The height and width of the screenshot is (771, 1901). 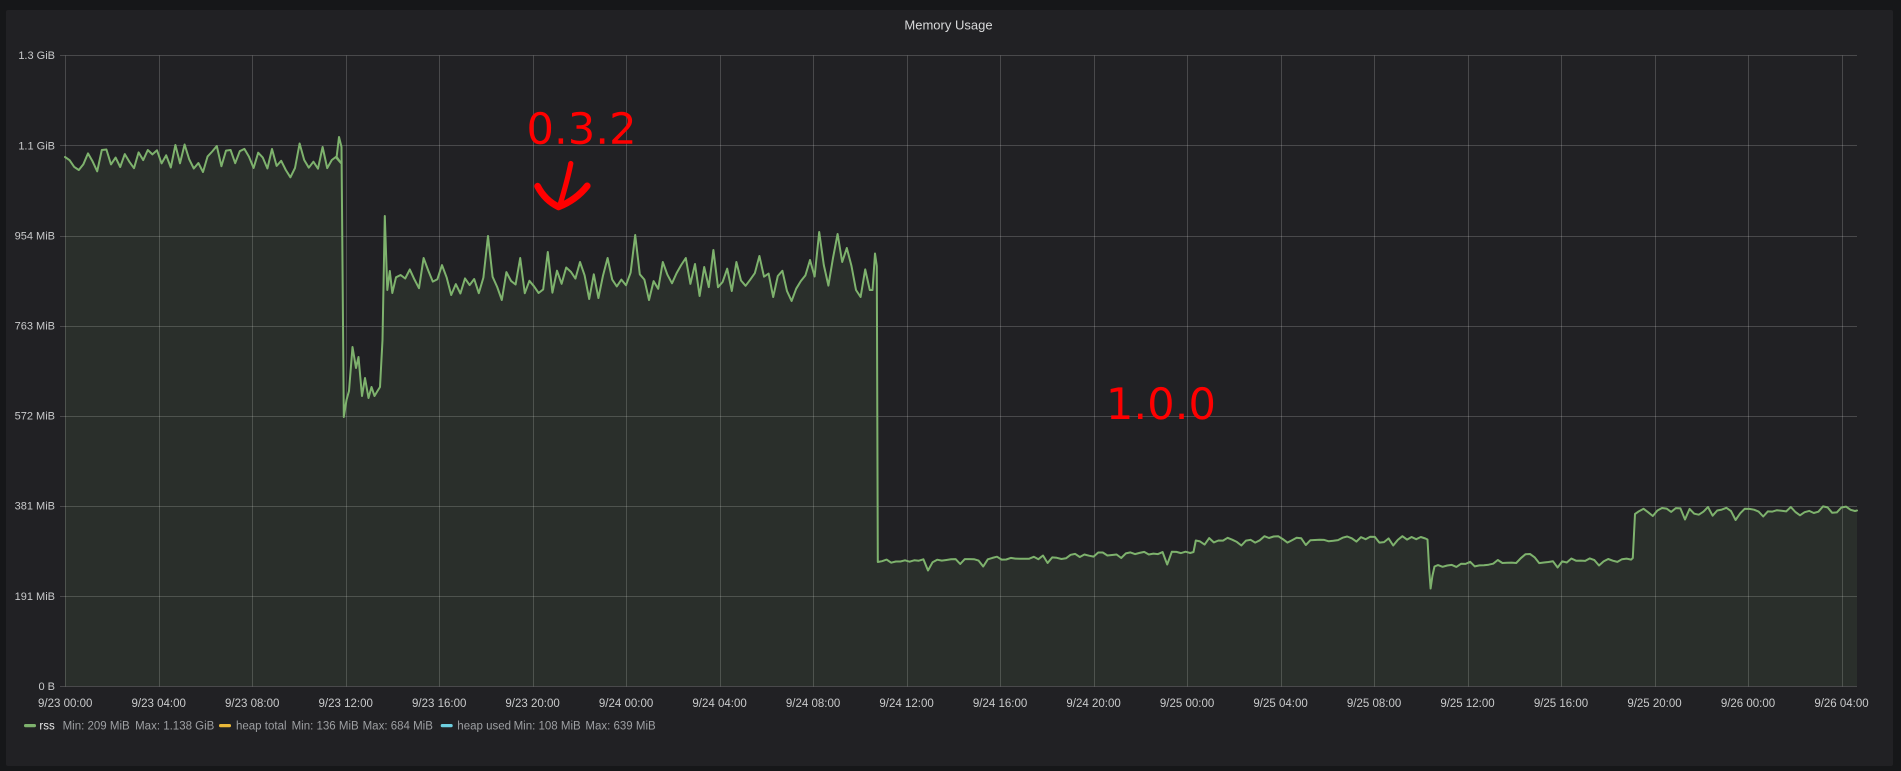 I want to click on svg-text: 381 MiB, so click(x=35, y=507).